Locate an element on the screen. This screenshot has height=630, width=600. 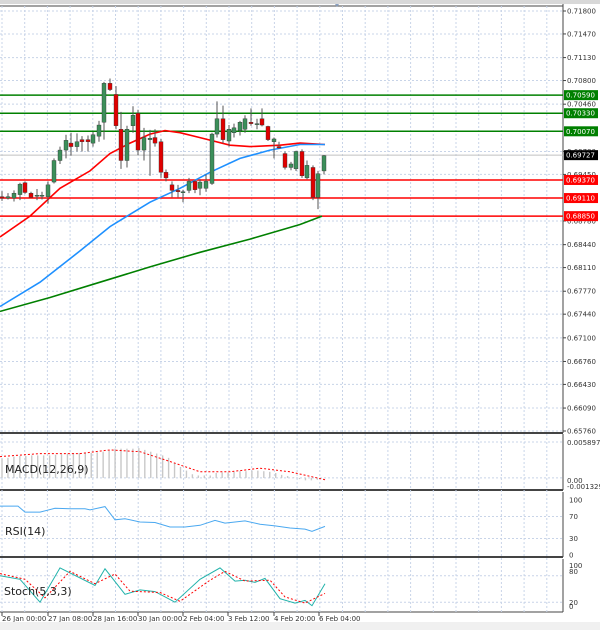
time-axis-label: 27 Jan 08:00 is located at coordinates (70, 619).